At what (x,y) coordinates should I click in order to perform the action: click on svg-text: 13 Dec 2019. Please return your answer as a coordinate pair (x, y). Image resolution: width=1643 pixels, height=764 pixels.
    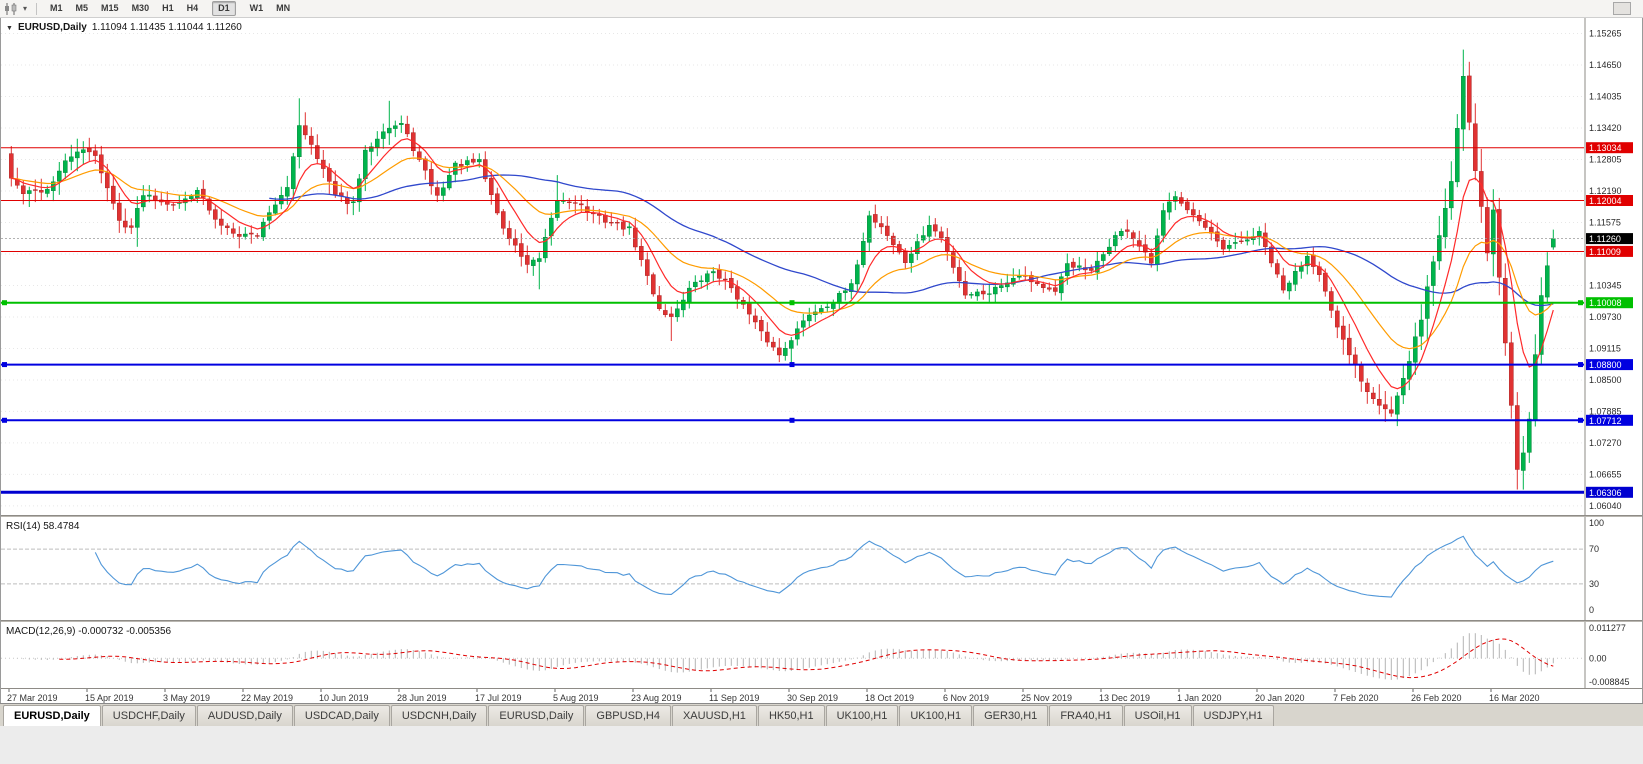
    Looking at the image, I should click on (1124, 698).